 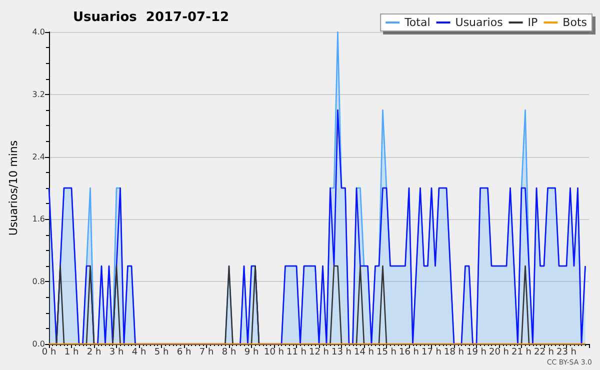 What do you see at coordinates (431, 353) in the screenshot?
I see `x-tick-label: 17 h` at bounding box center [431, 353].